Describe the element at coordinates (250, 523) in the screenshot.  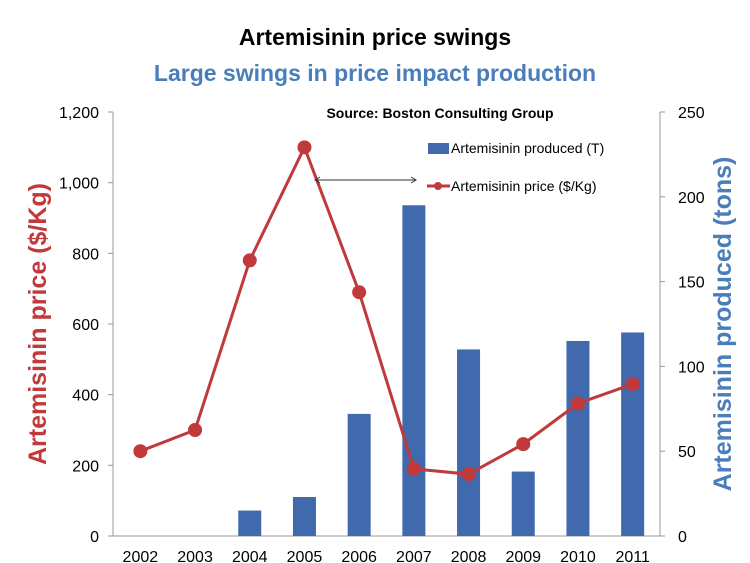
I see `bar-2004` at that location.